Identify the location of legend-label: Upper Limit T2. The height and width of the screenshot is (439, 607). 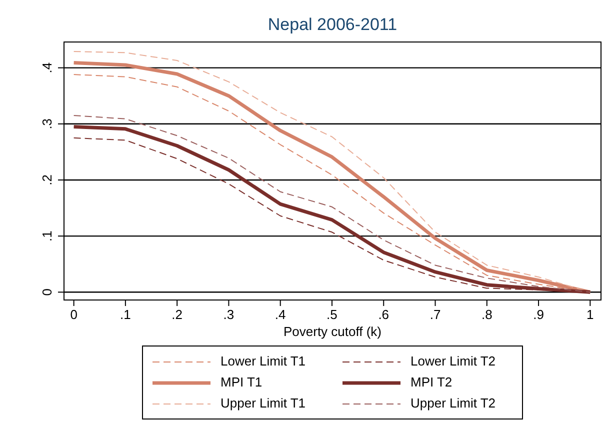
(453, 402).